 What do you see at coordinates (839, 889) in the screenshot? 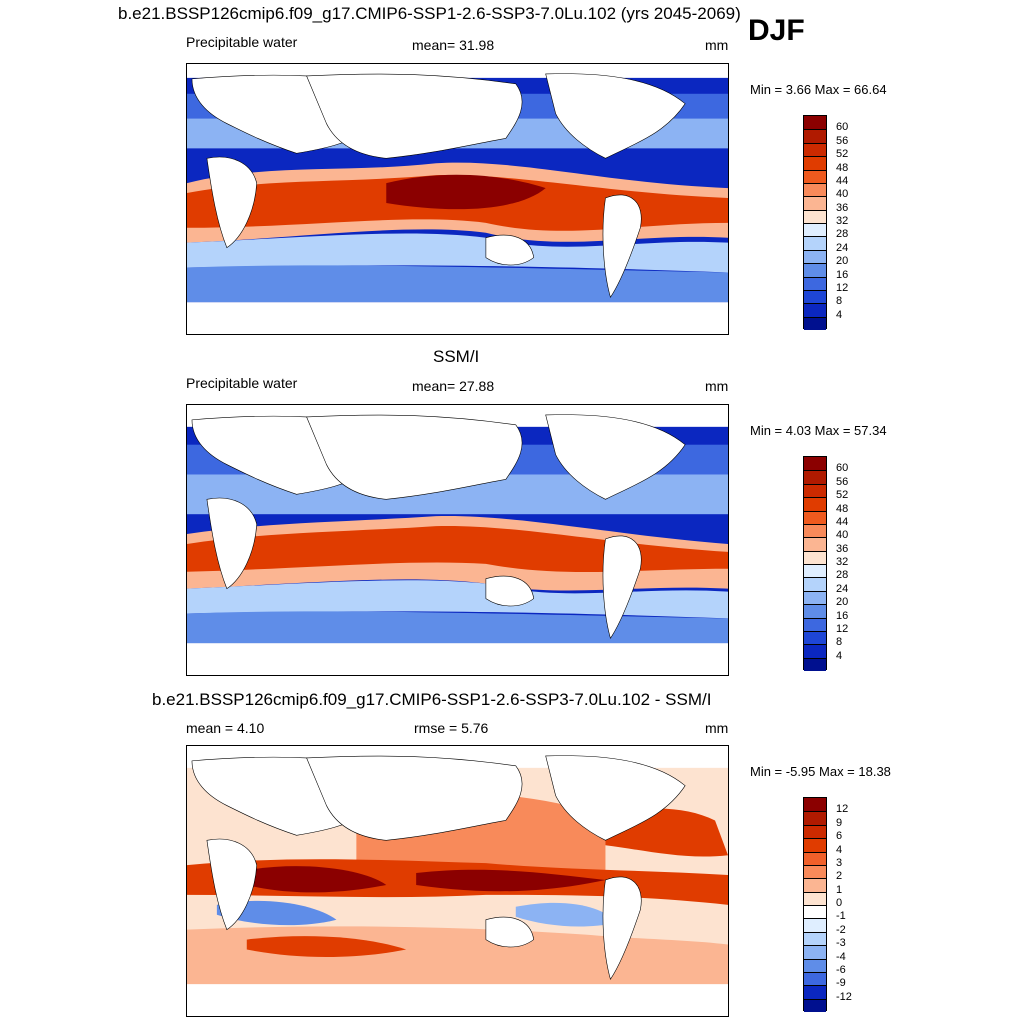
I see `colorbar-tick-label: 1` at bounding box center [839, 889].